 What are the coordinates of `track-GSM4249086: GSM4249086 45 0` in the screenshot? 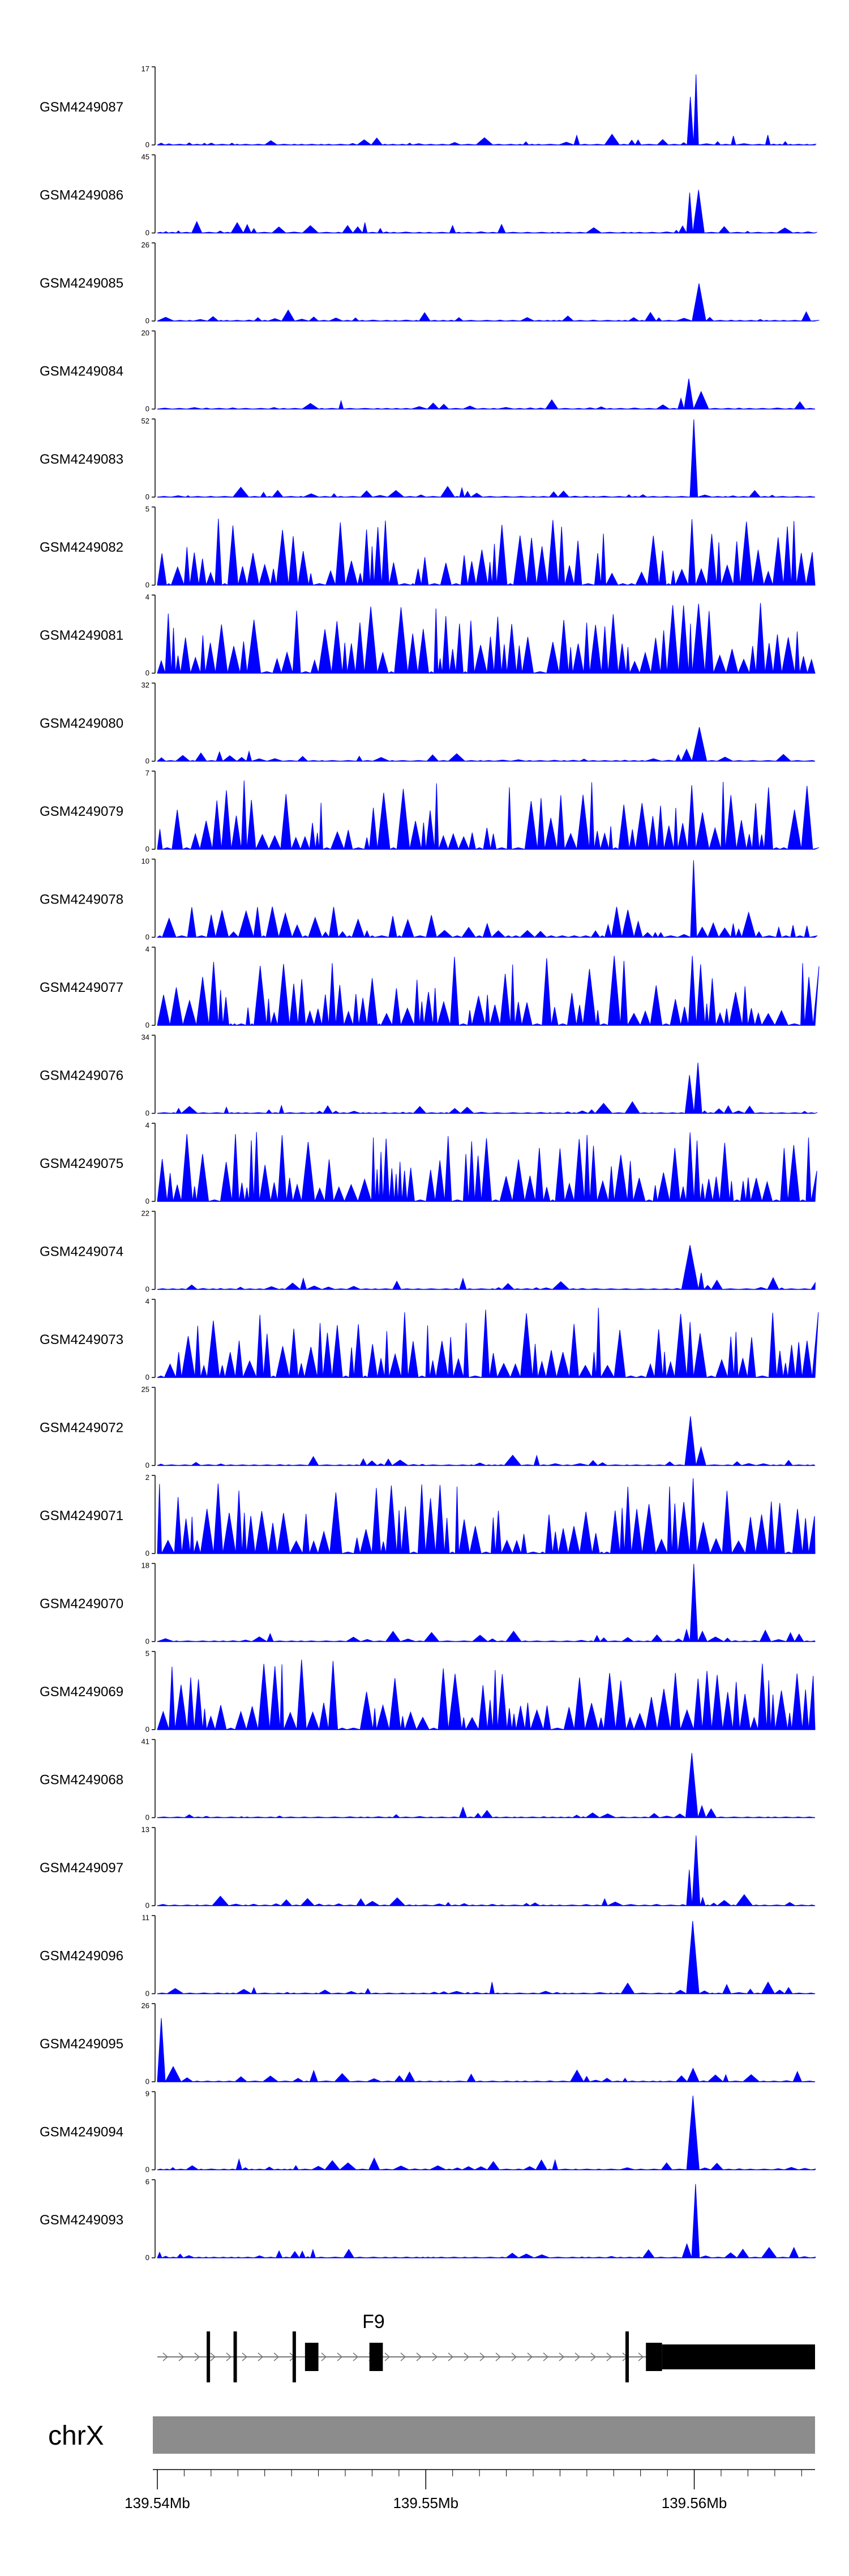 It's located at (428, 195).